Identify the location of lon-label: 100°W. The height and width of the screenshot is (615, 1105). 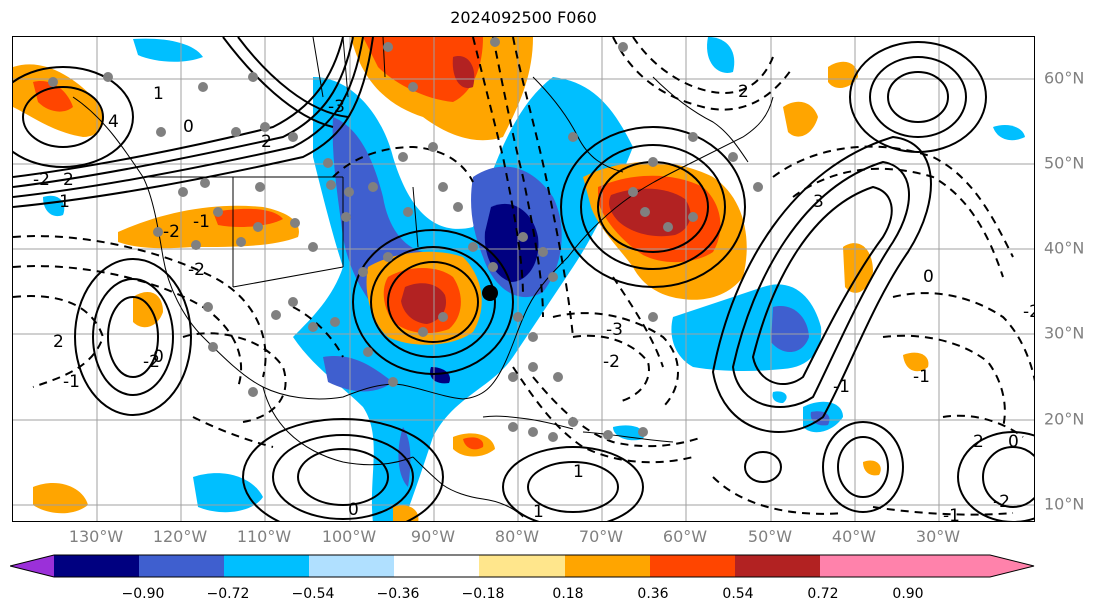
(349, 536).